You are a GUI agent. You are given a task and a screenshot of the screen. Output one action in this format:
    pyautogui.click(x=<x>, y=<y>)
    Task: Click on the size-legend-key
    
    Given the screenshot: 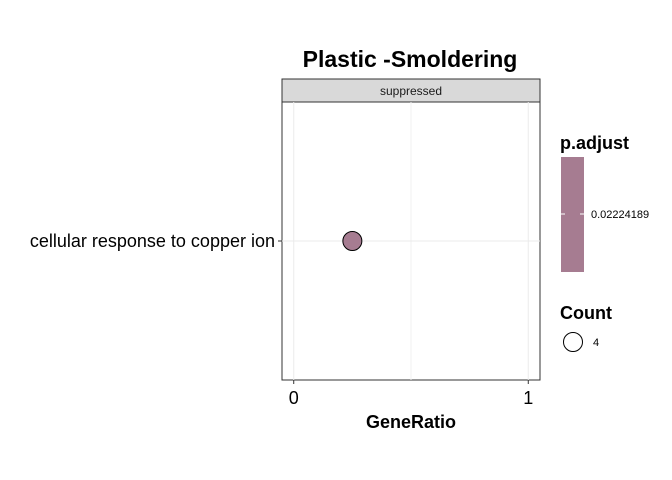 What is the action you would take?
    pyautogui.click(x=573, y=342)
    